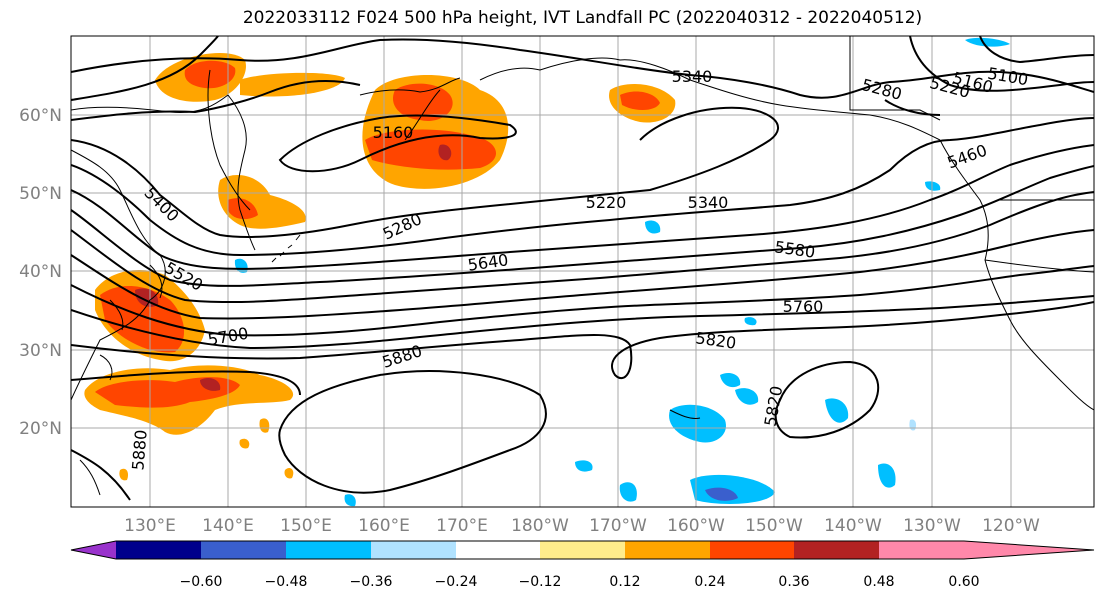  What do you see at coordinates (40, 116) in the screenshot?
I see `lat-tick-label: 60°N` at bounding box center [40, 116].